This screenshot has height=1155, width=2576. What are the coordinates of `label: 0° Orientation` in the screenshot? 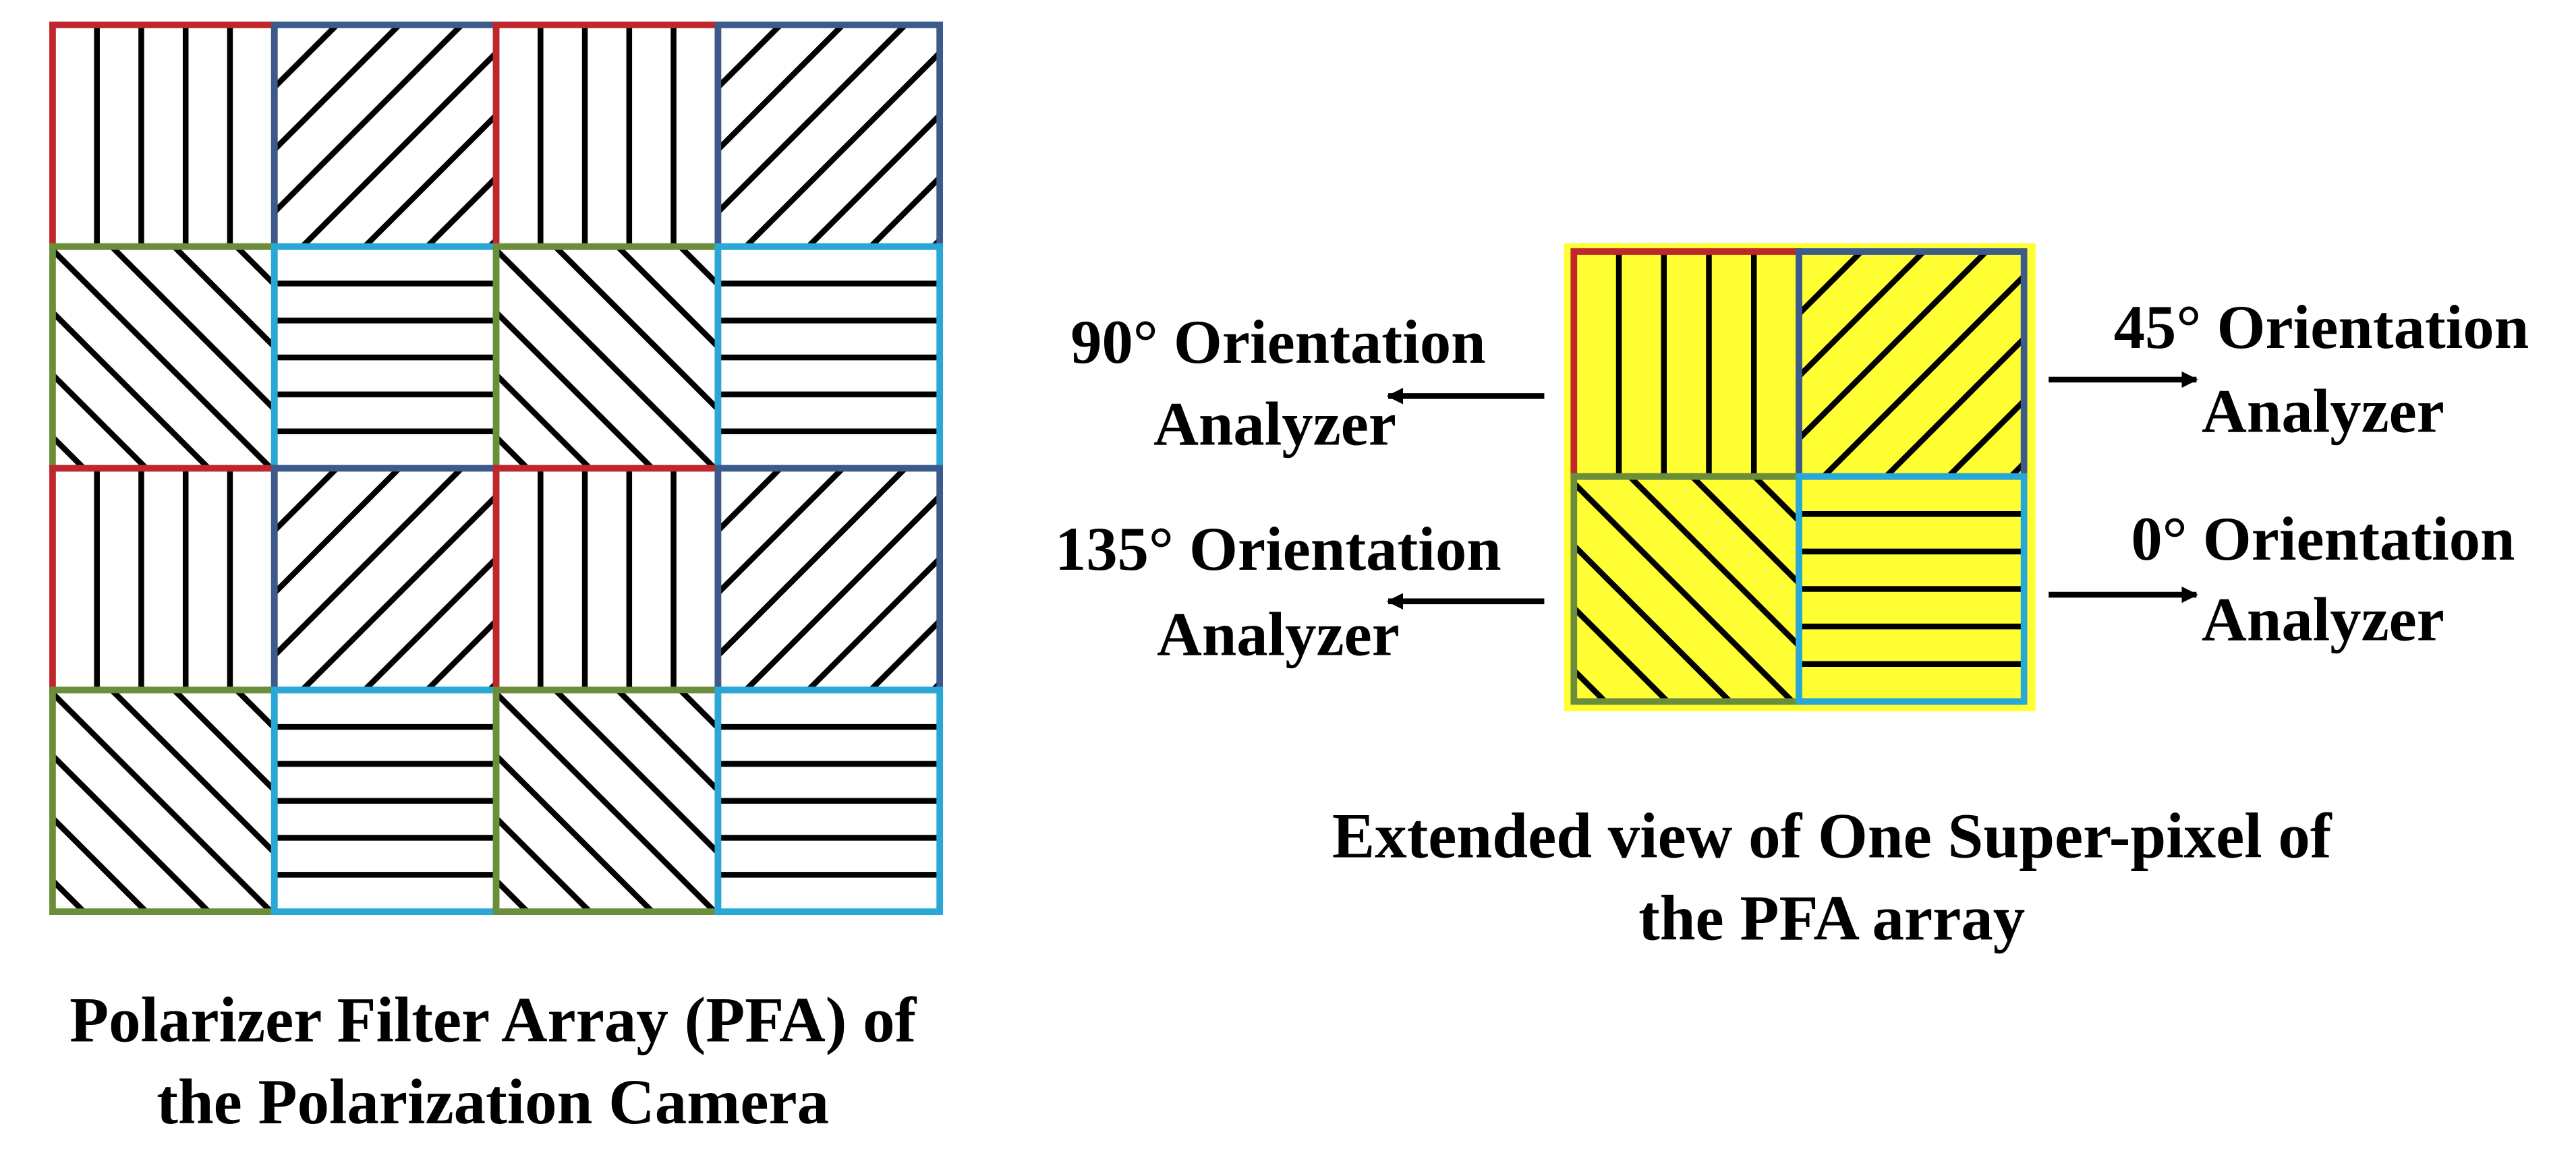 It's located at (2323, 539).